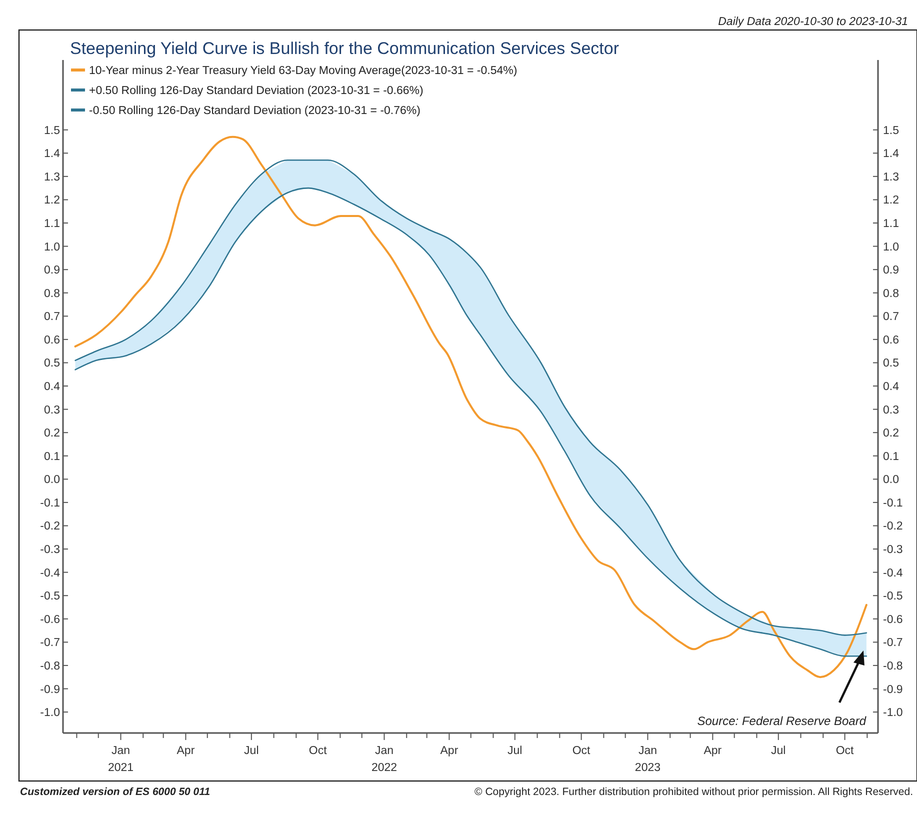  Describe the element at coordinates (50, 690) in the screenshot. I see `y-tick-label: -0.9` at that location.